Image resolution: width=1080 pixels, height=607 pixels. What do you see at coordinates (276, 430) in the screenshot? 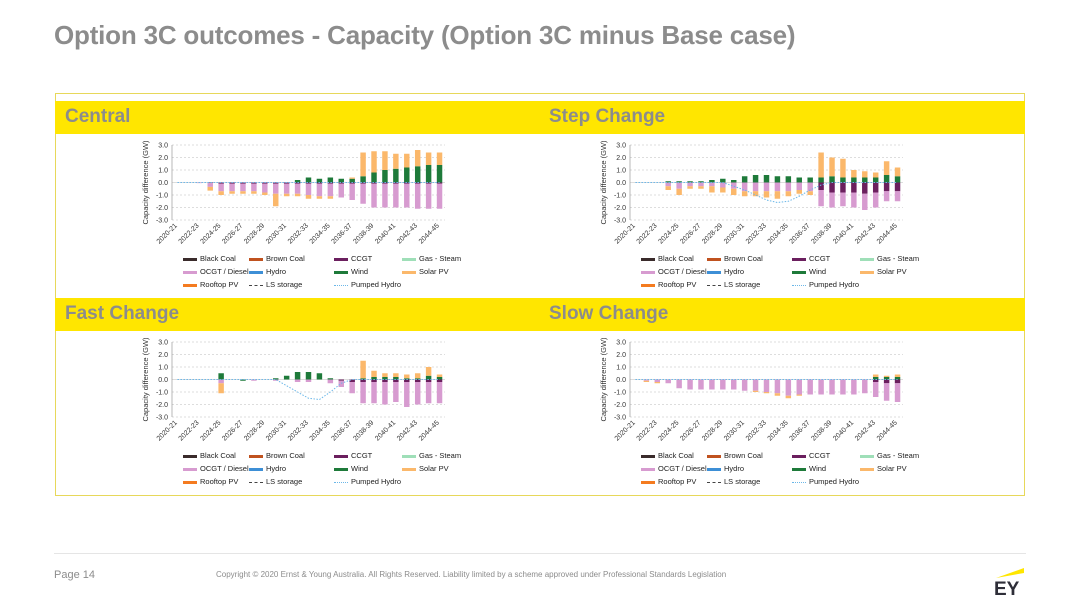
I see `x-tick-label: 2030-31` at bounding box center [276, 430].